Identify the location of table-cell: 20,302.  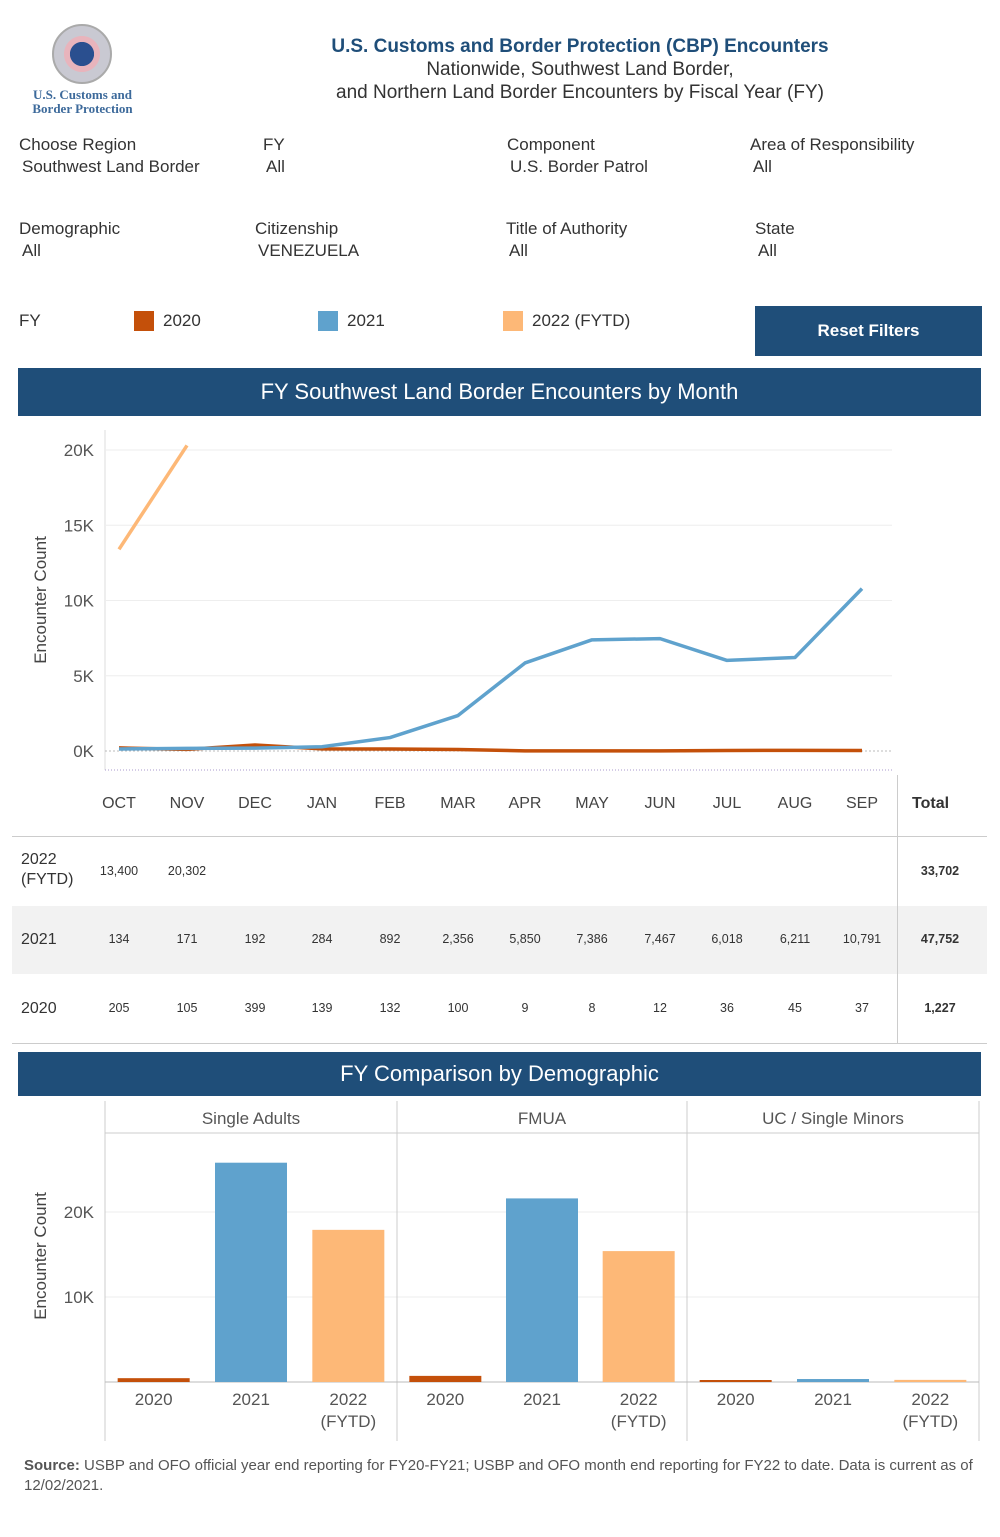
(187, 871).